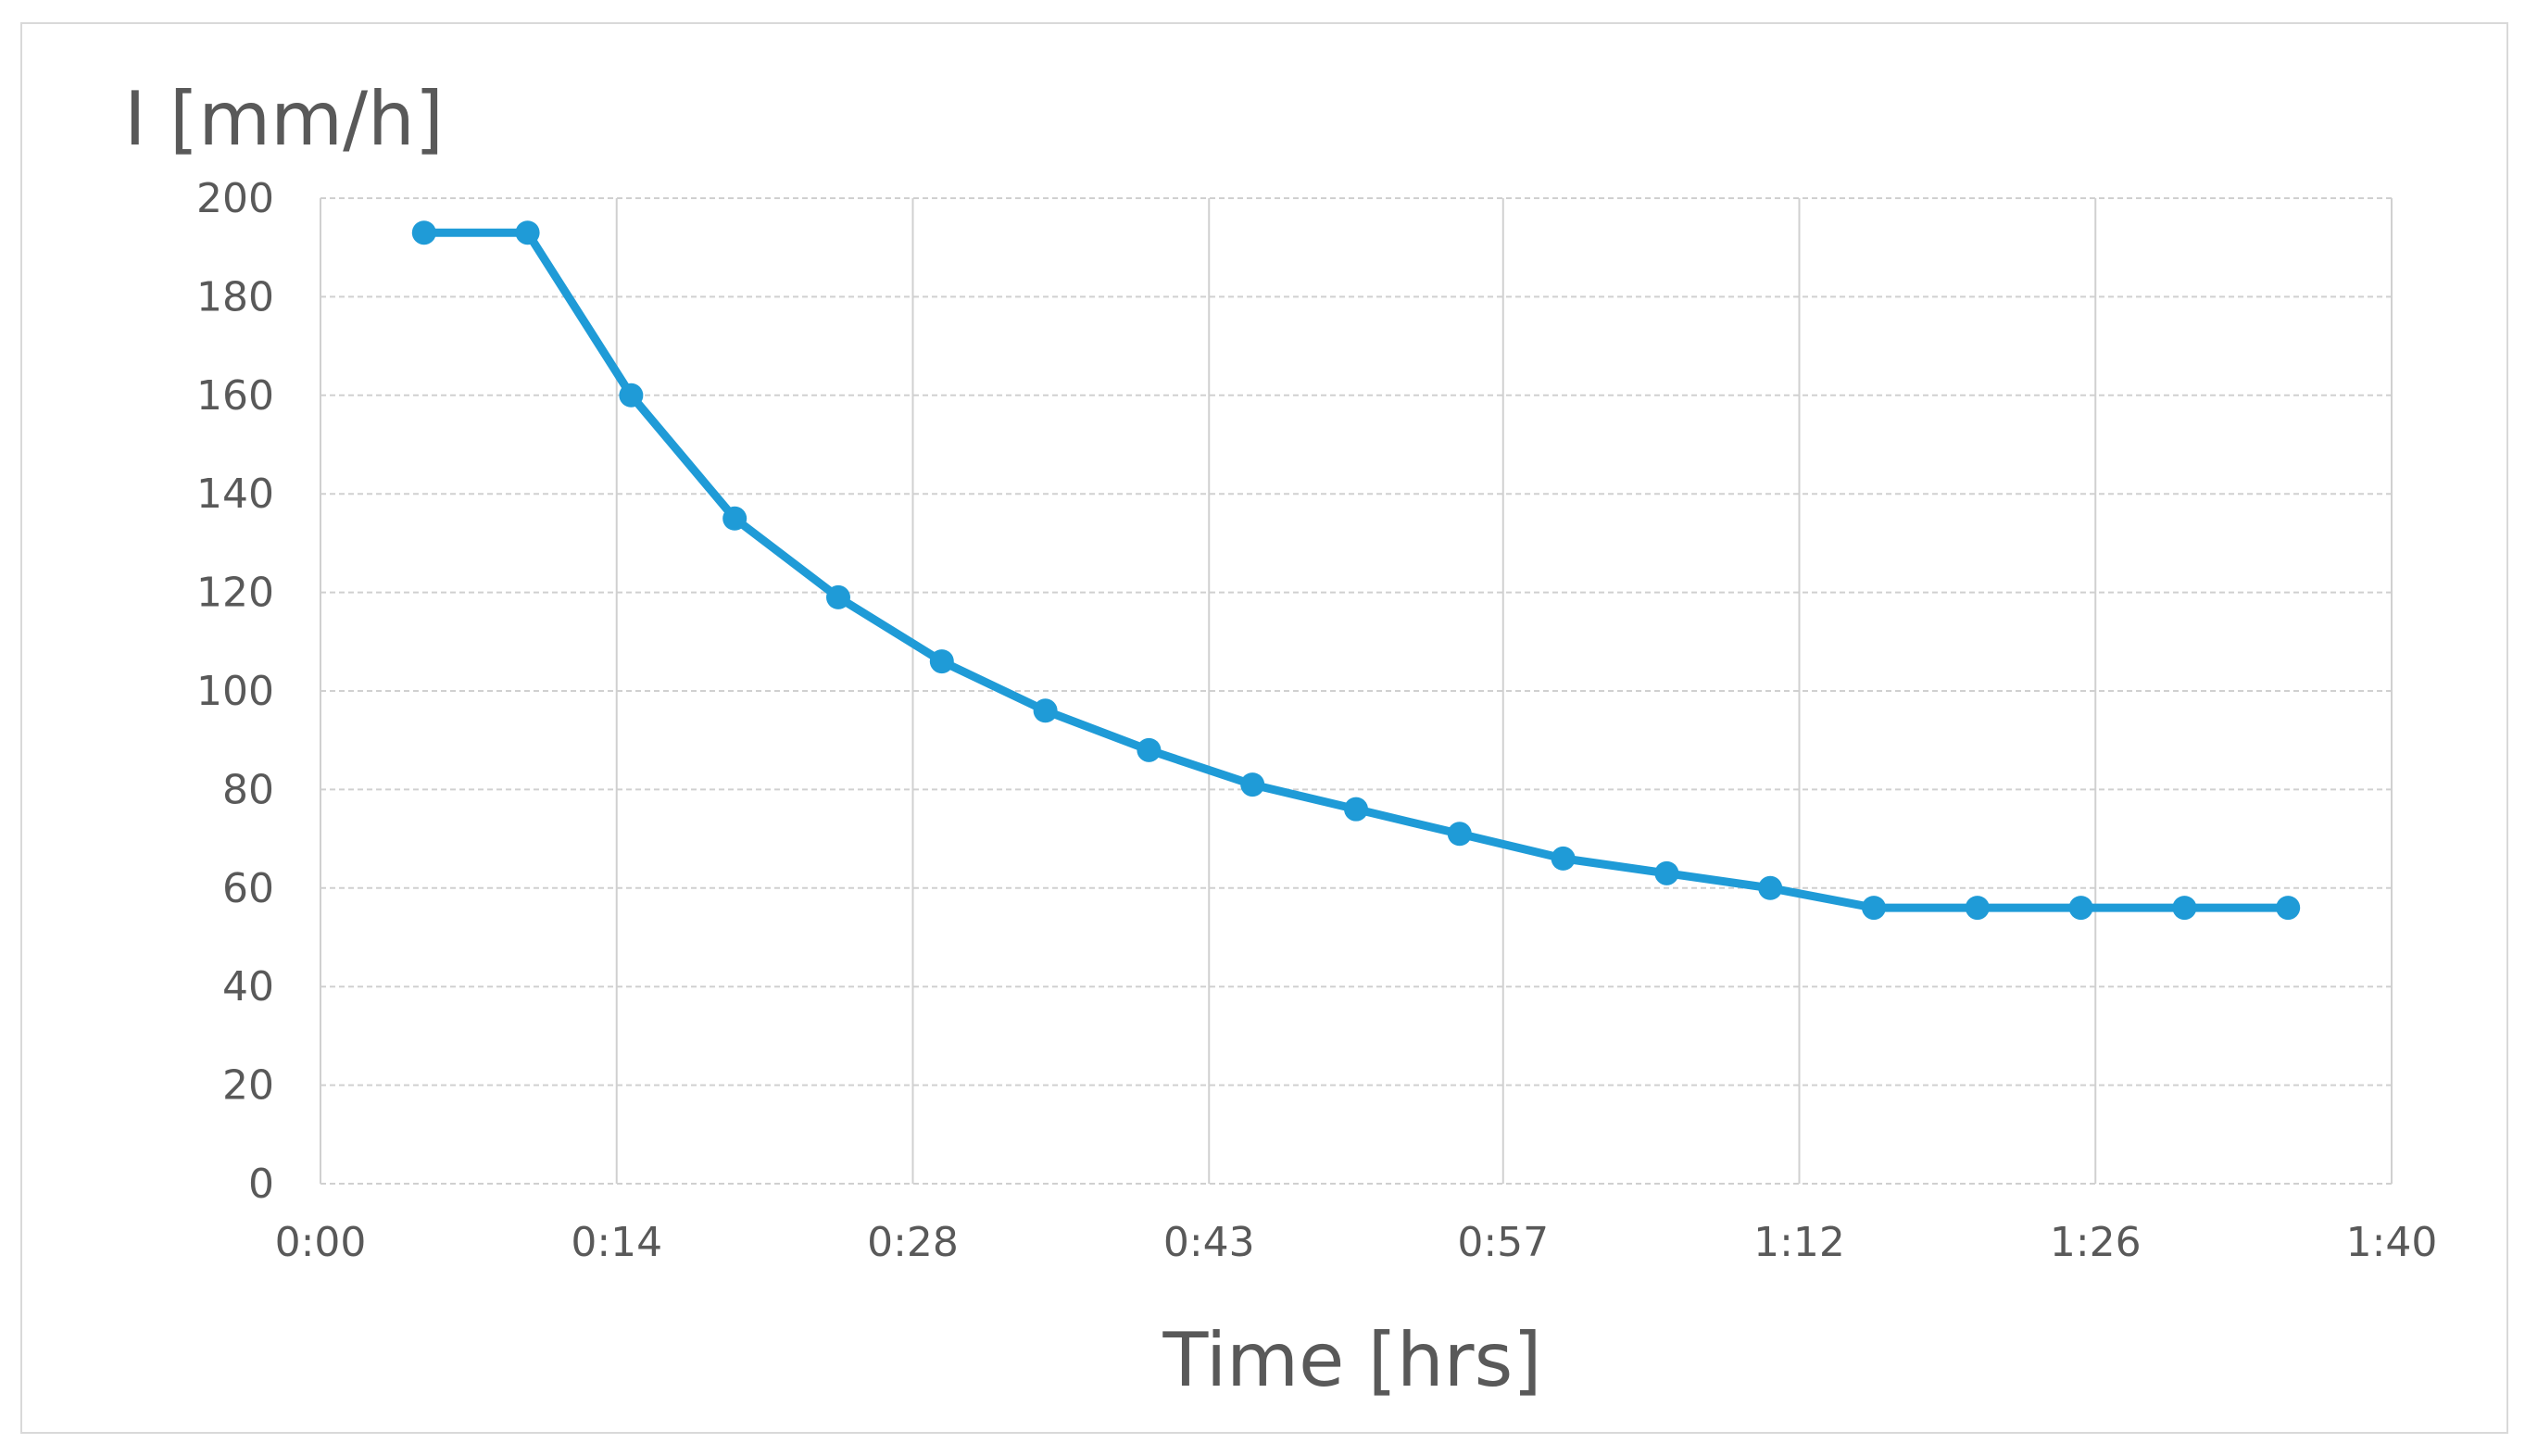 This screenshot has height=1456, width=2525. Describe the element at coordinates (2096, 1242) in the screenshot. I see `x-tick-label: 1:26` at that location.